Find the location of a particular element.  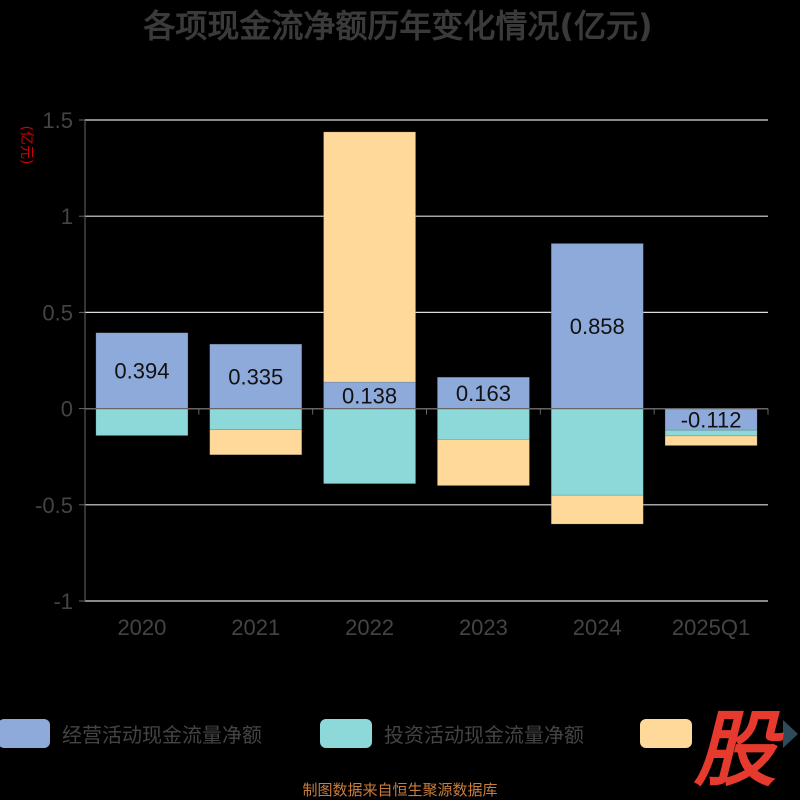

legend-next-page-arrow-icon is located at coordinates (790, 734).